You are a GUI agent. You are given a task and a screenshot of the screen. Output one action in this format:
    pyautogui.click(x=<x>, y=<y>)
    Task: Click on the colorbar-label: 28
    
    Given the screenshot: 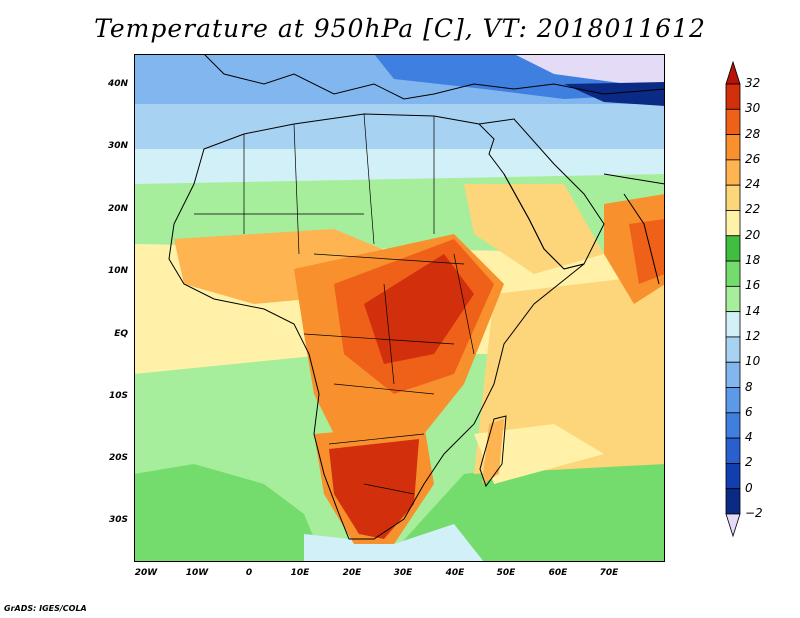 What is the action you would take?
    pyautogui.click(x=753, y=133)
    